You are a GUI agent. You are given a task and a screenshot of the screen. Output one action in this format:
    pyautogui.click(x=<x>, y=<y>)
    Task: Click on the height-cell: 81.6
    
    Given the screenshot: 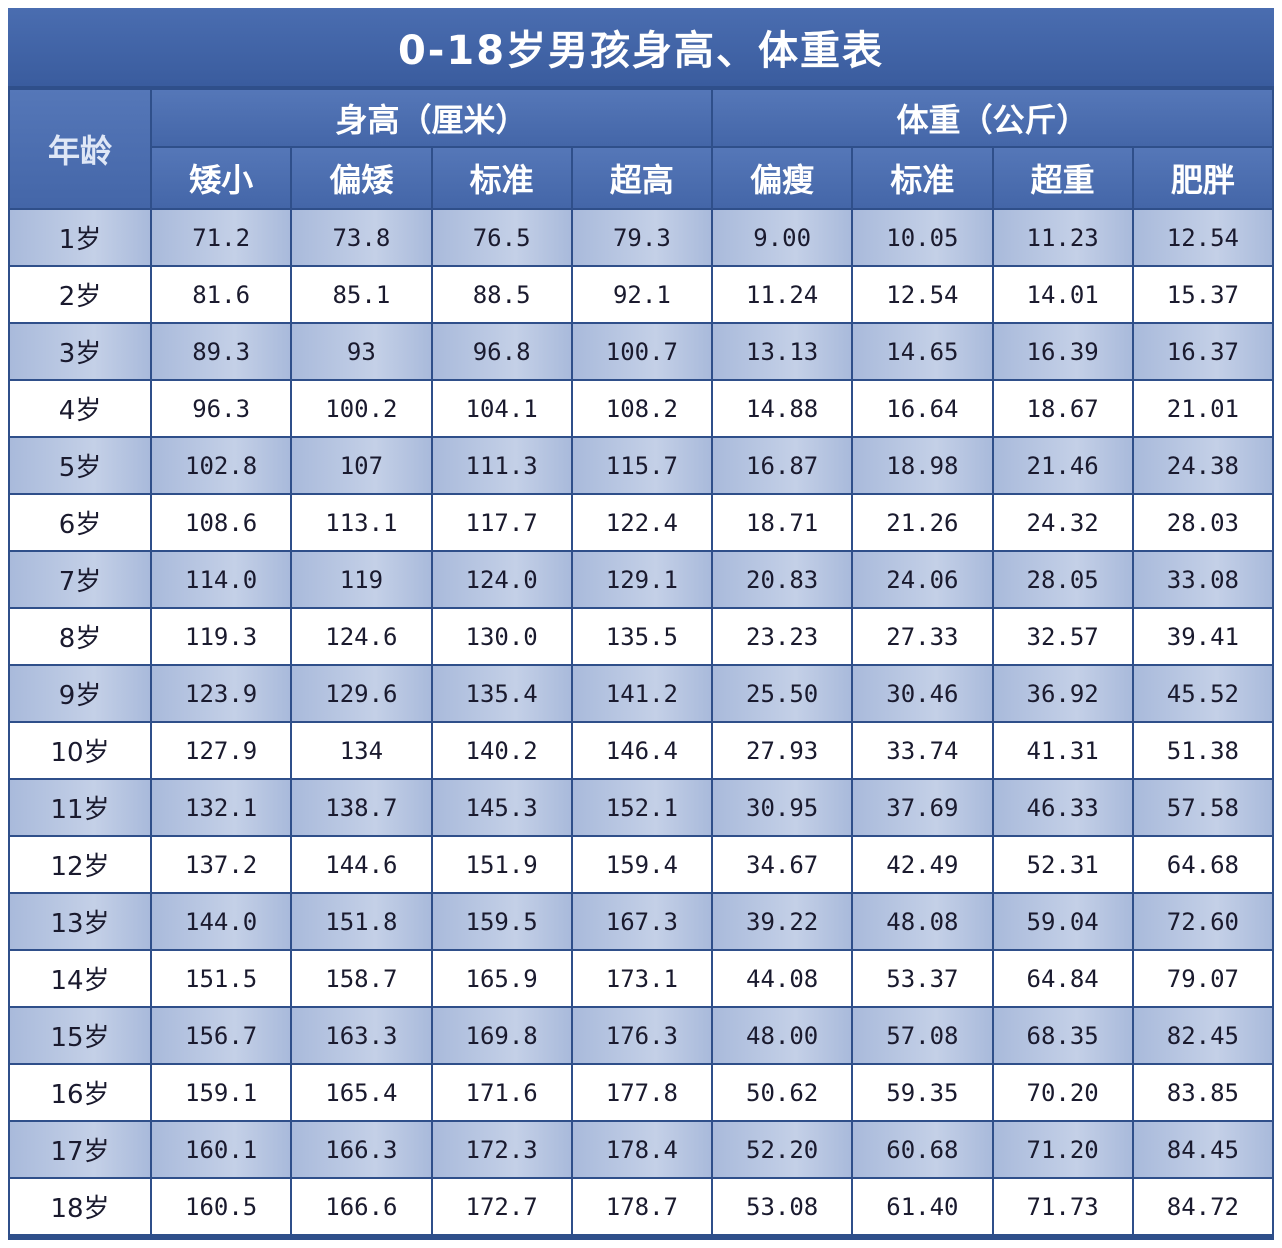 What is the action you would take?
    pyautogui.click(x=221, y=294)
    